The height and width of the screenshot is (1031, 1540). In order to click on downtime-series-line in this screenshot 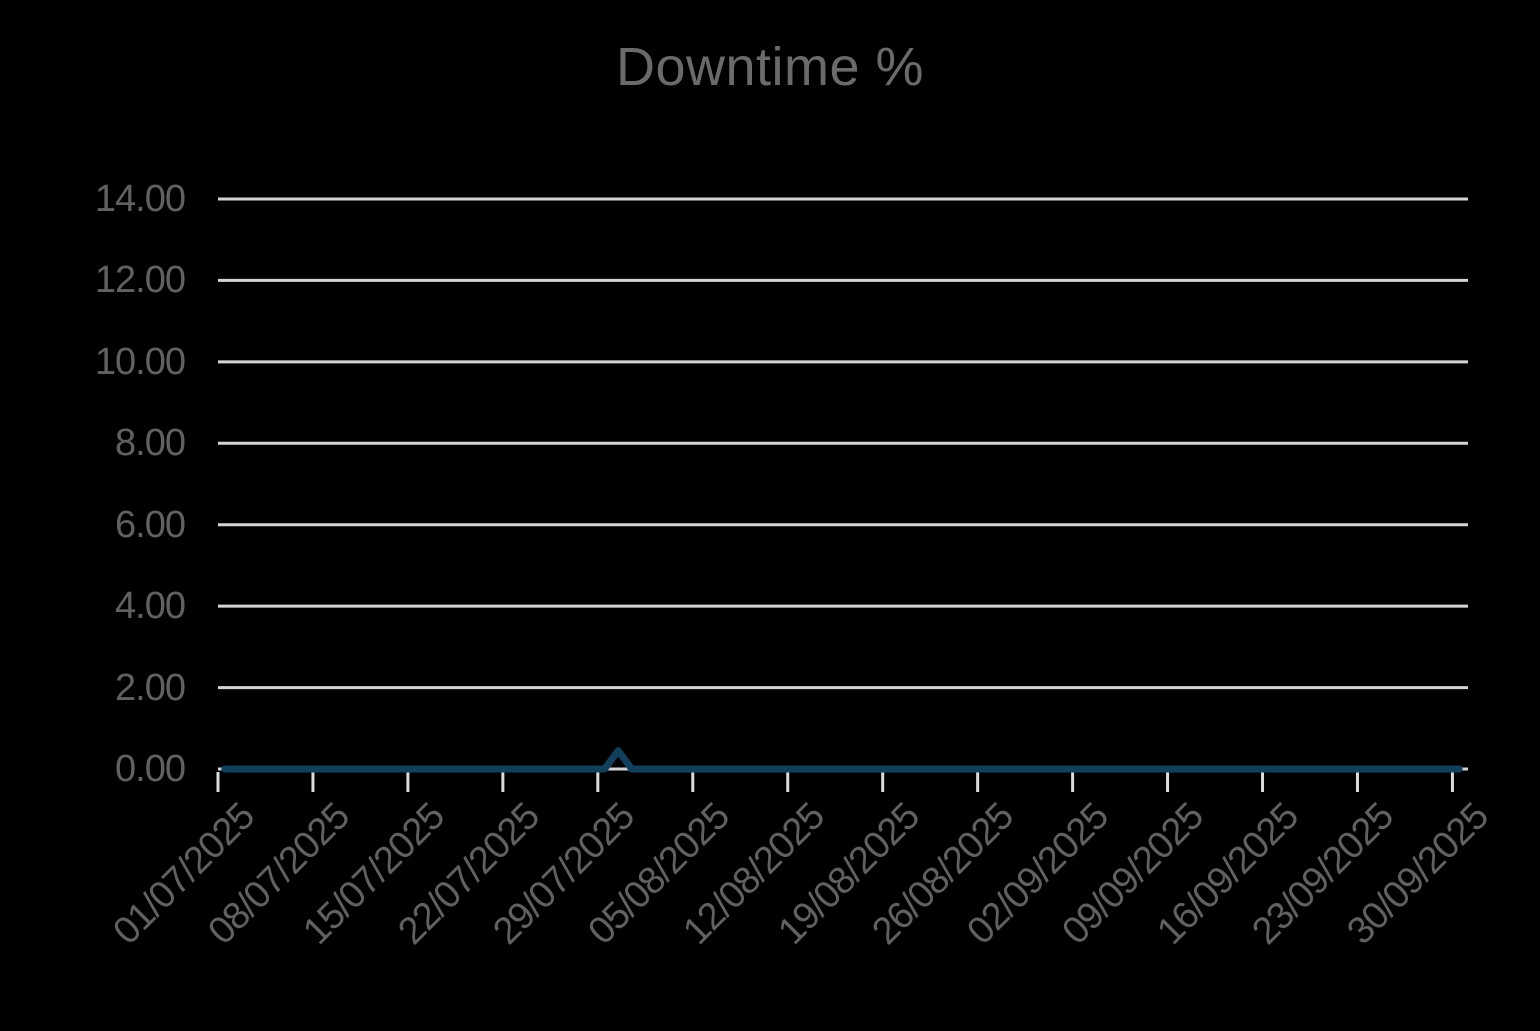, I will do `click(842, 760)`.